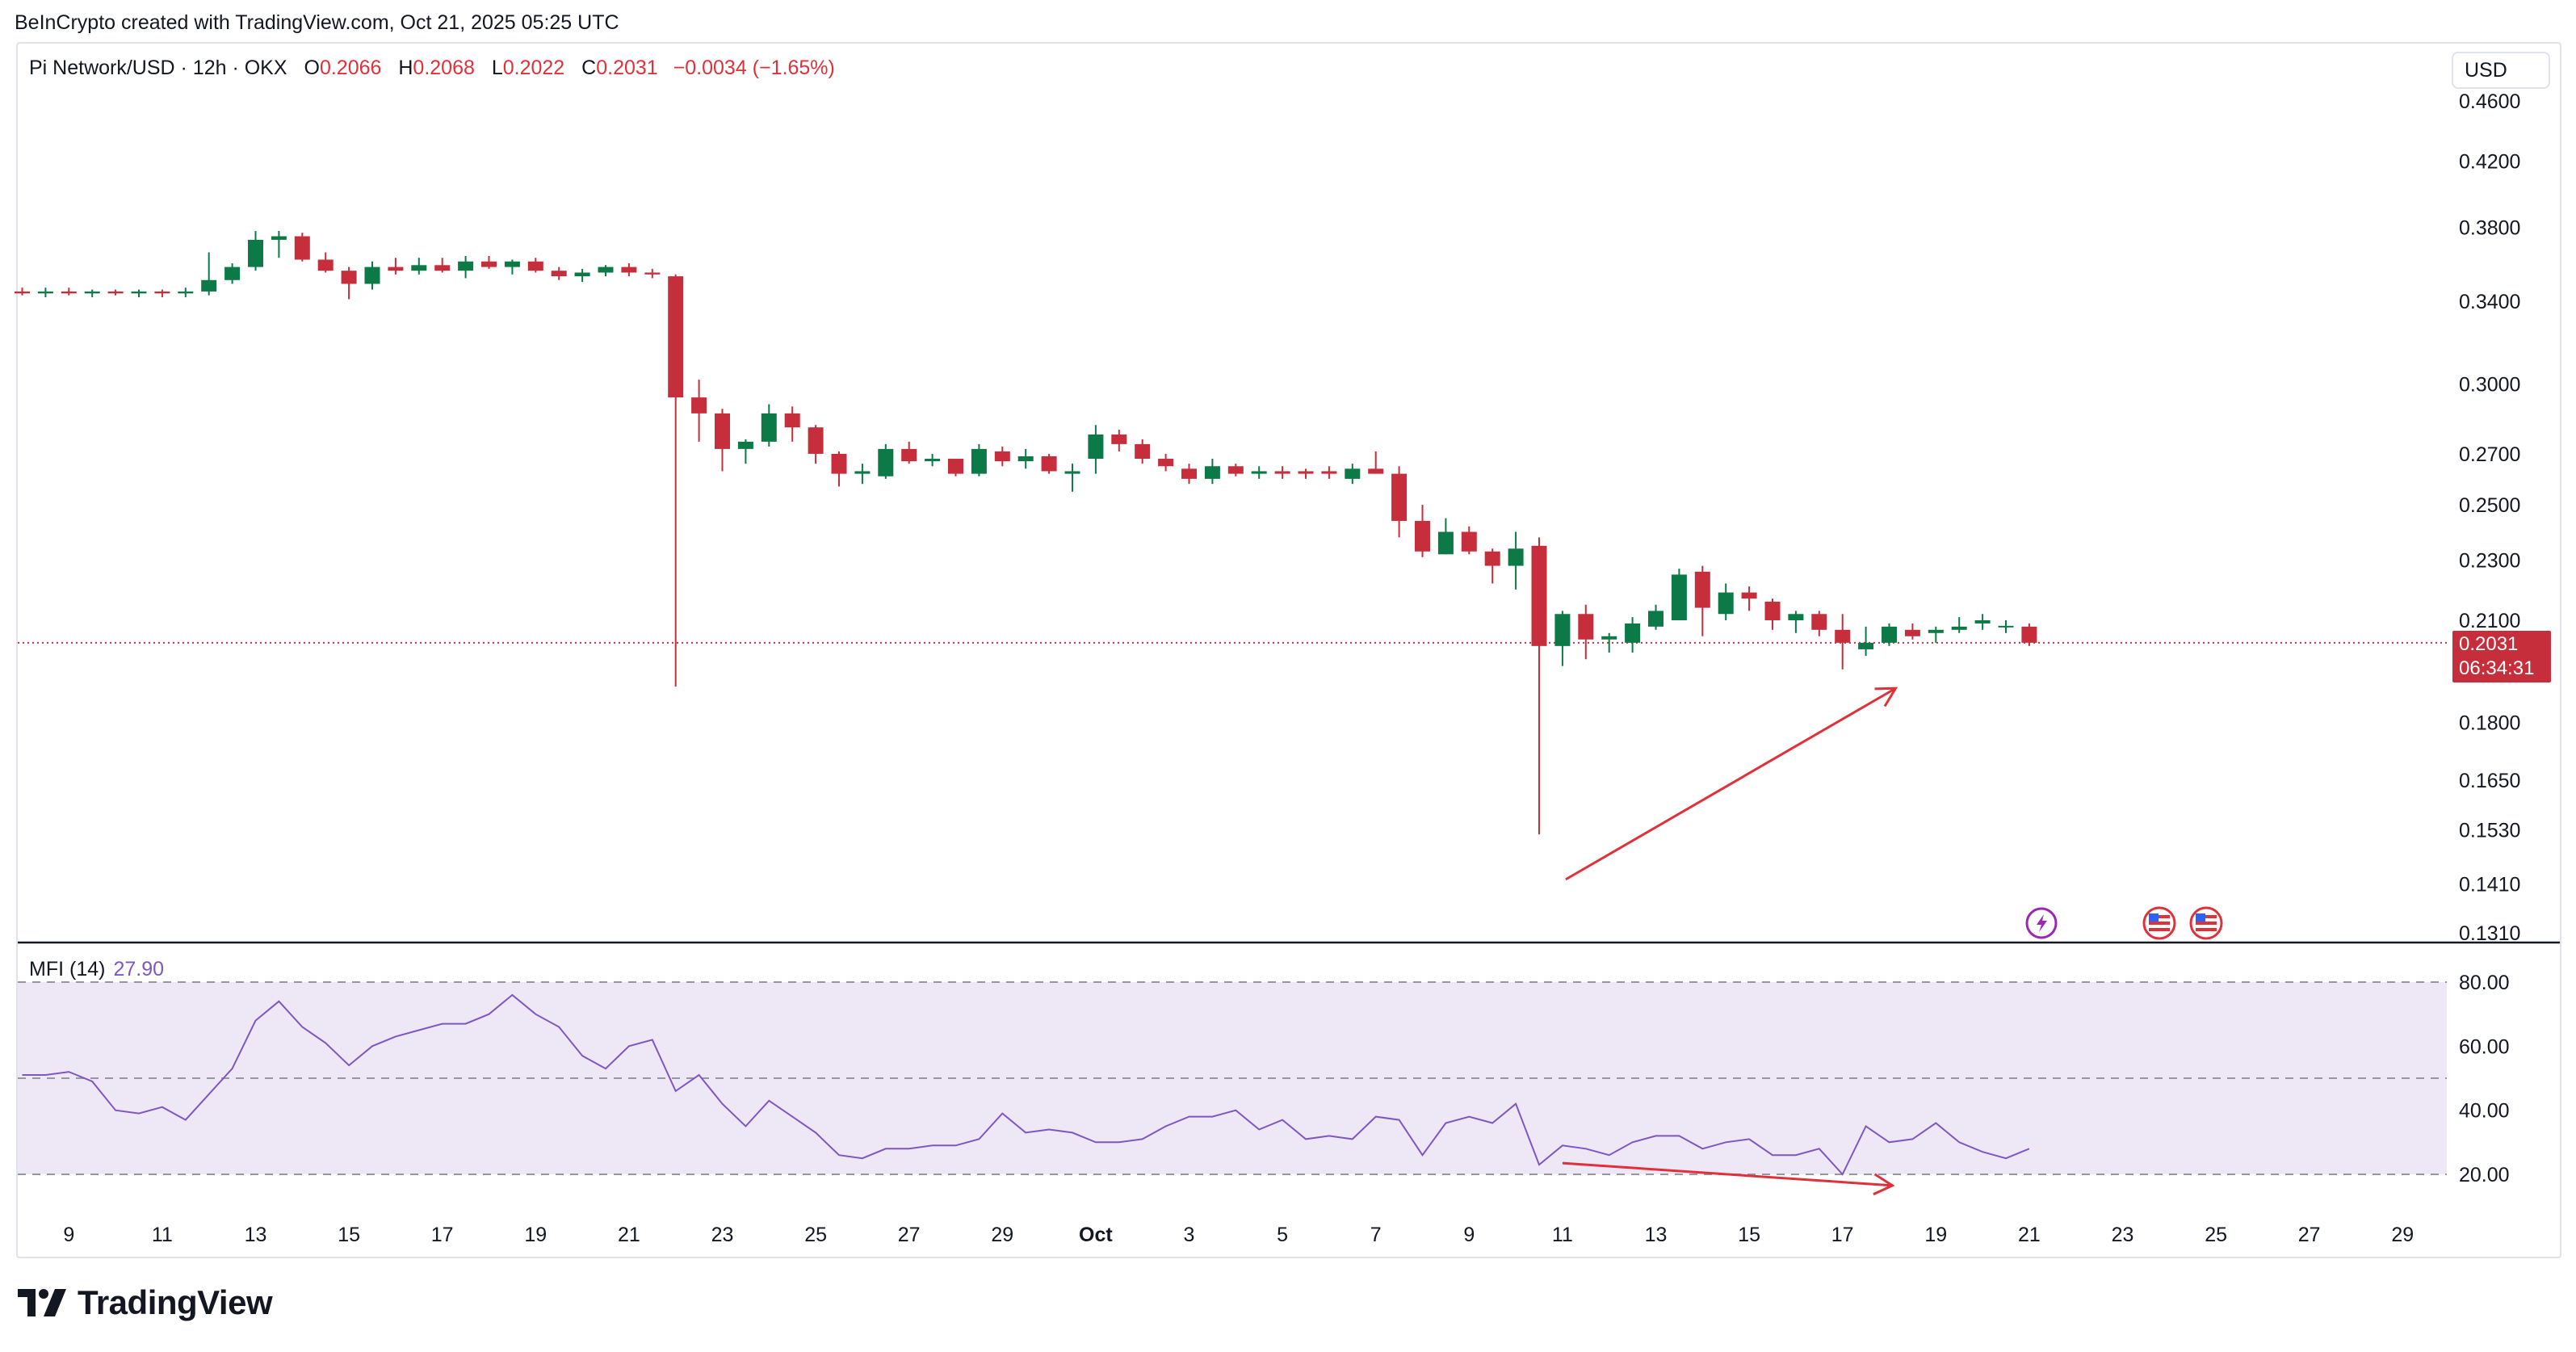  What do you see at coordinates (139, 969) in the screenshot?
I see `mfi-value: 27.90` at bounding box center [139, 969].